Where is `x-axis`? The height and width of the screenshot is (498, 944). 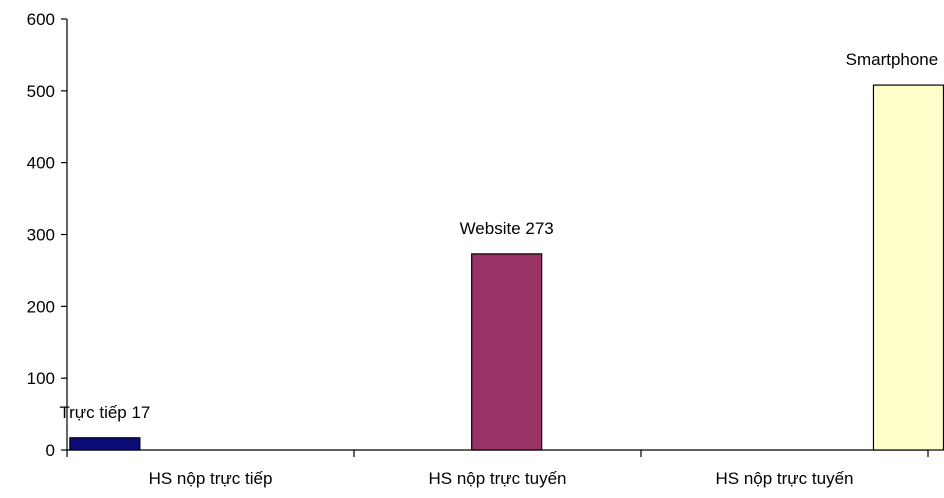
x-axis is located at coordinates (497, 453).